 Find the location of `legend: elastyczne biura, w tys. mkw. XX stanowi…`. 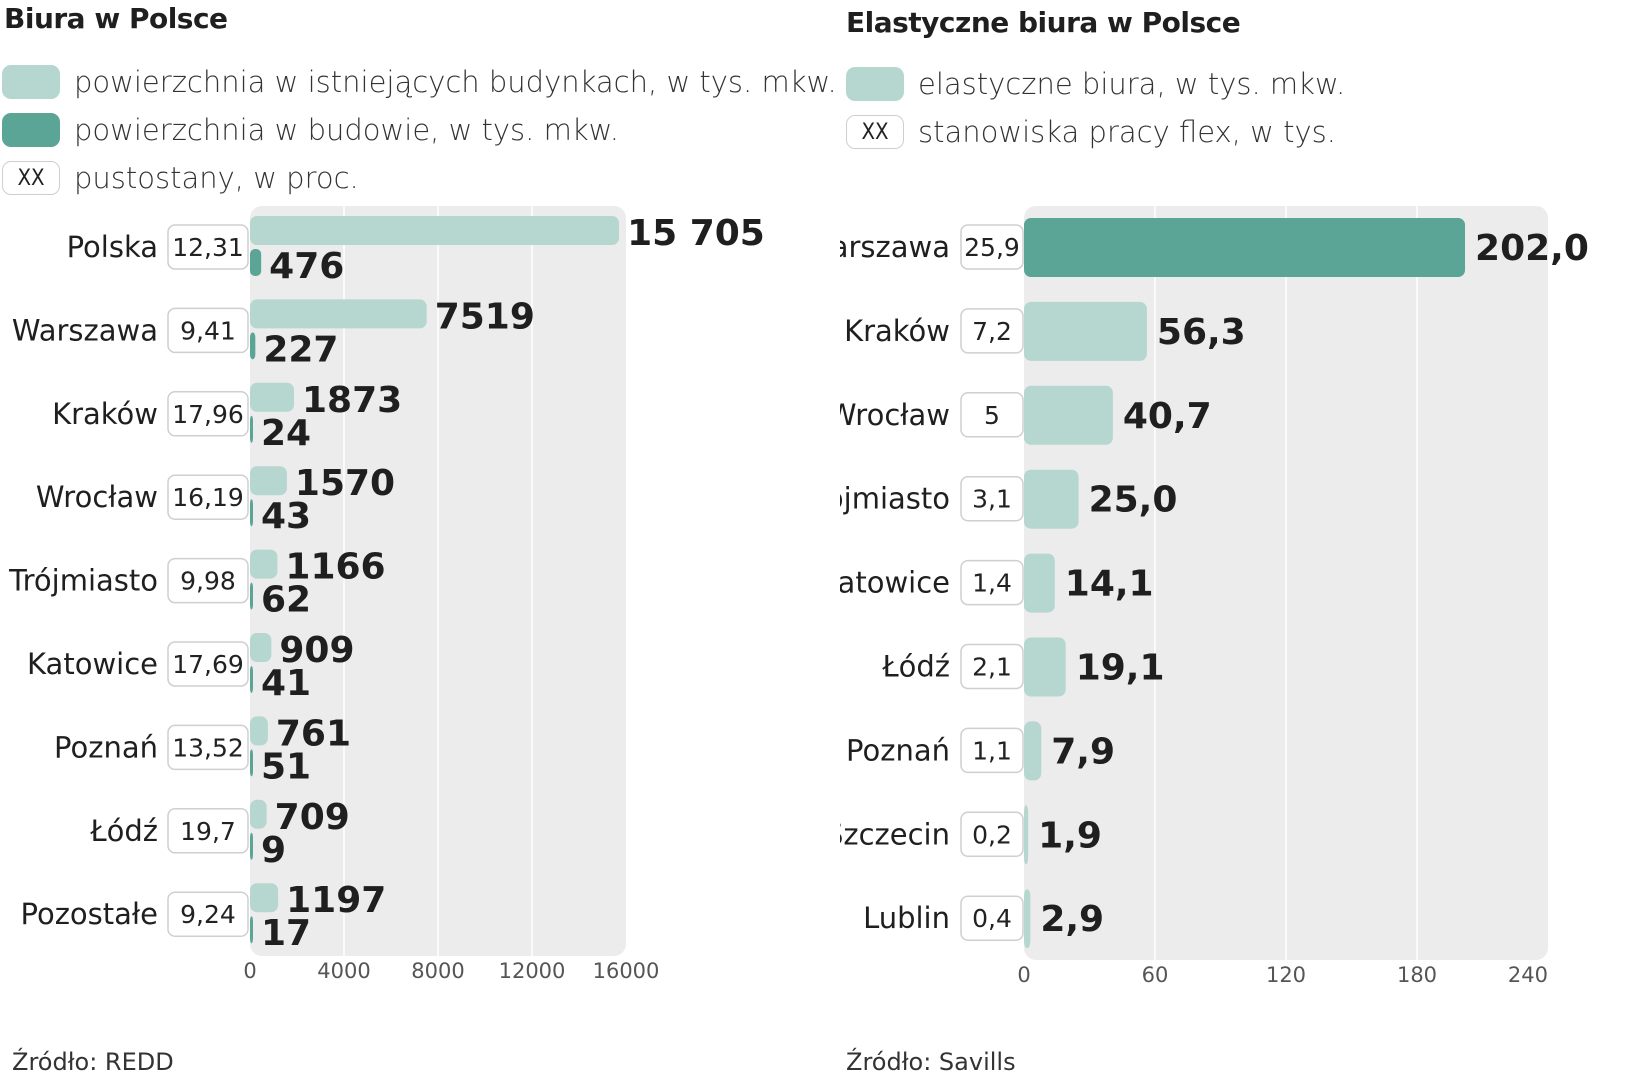

legend: elastyczne biura, w tys. mkw. XX stanowi… is located at coordinates (1095, 108).